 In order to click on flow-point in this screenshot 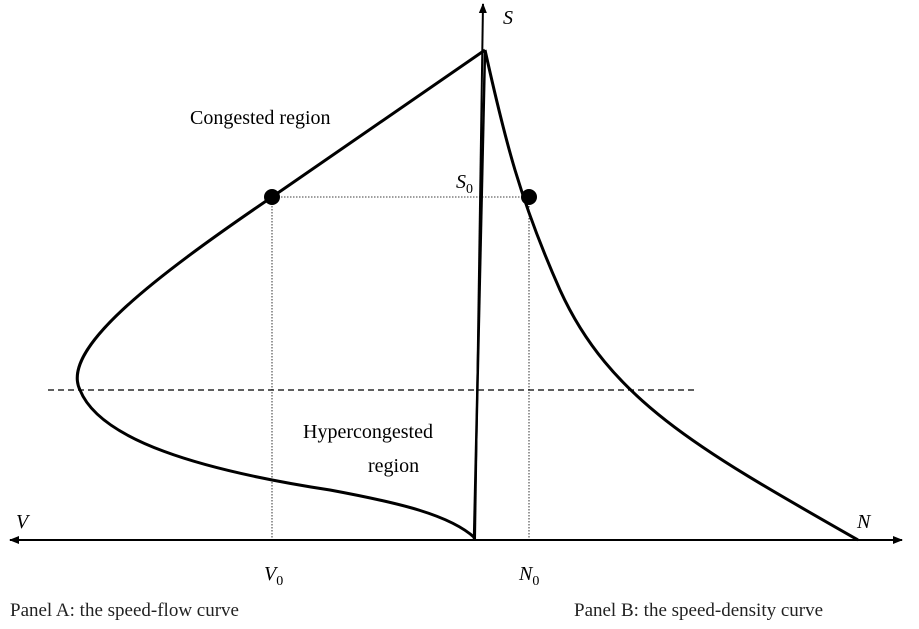, I will do `click(272, 197)`.